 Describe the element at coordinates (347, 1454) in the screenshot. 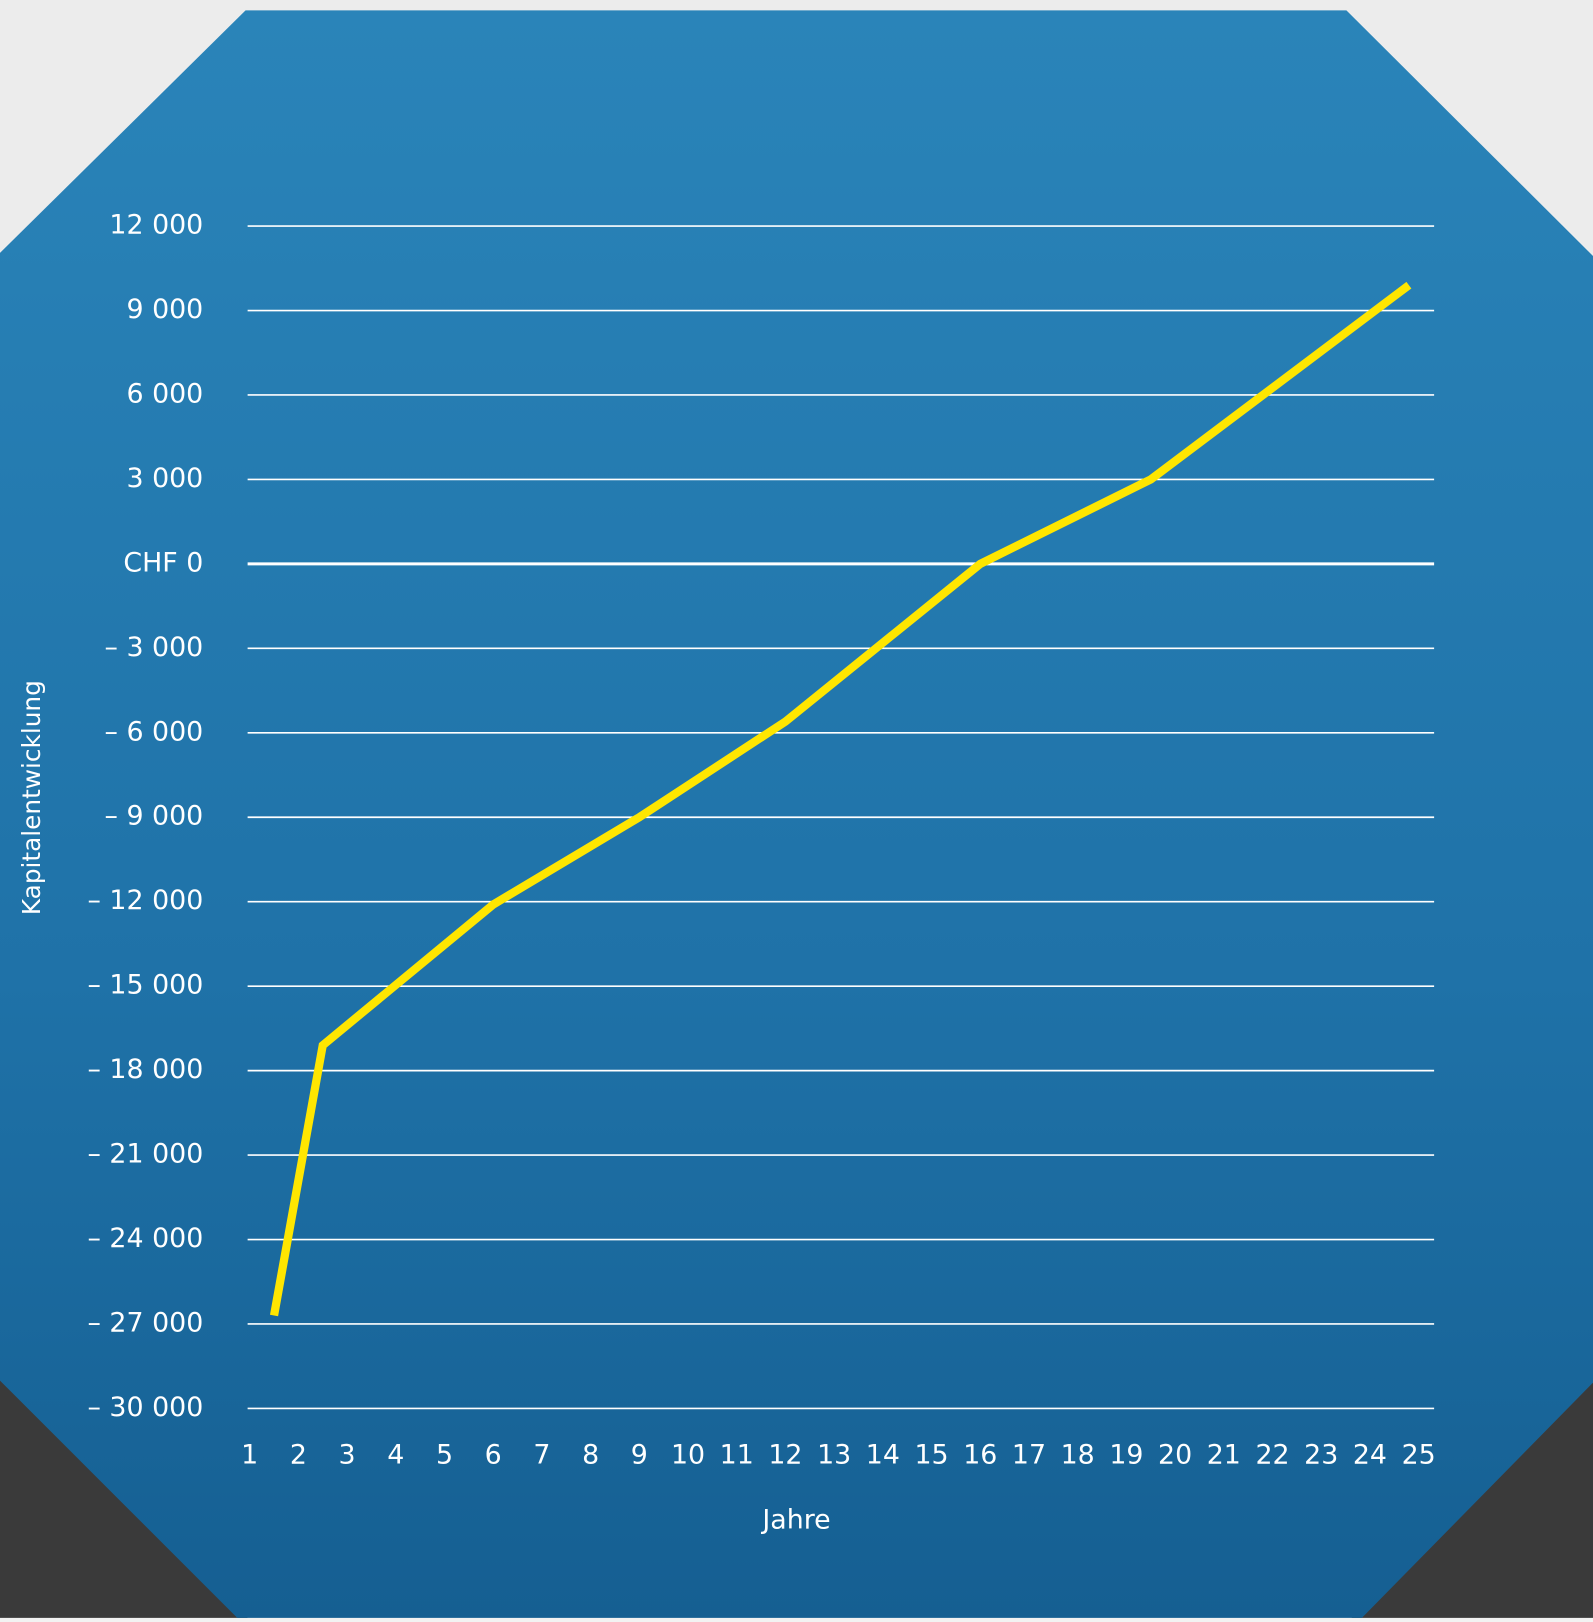

I see `x-tick-label: 3` at that location.